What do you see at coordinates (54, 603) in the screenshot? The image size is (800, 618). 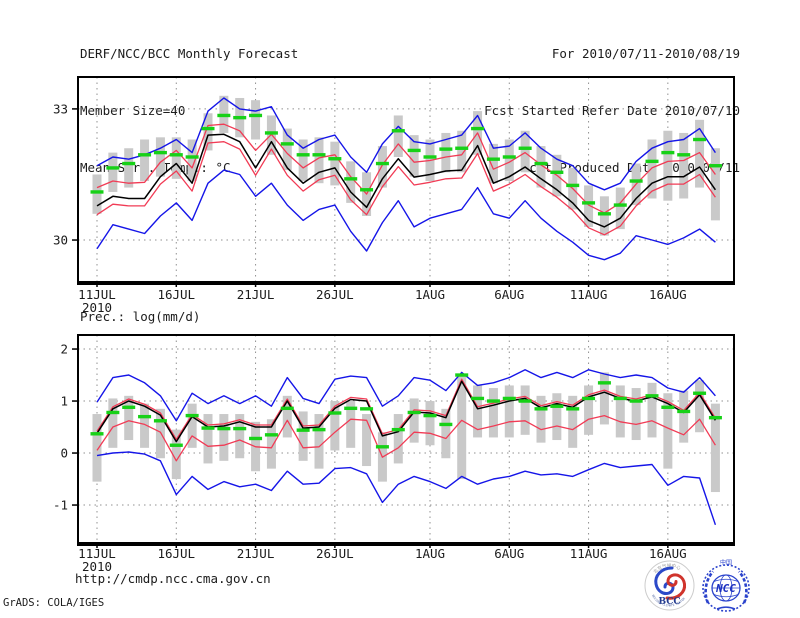 I see `grads-credit: GrADS: COLA/IGES` at bounding box center [54, 603].